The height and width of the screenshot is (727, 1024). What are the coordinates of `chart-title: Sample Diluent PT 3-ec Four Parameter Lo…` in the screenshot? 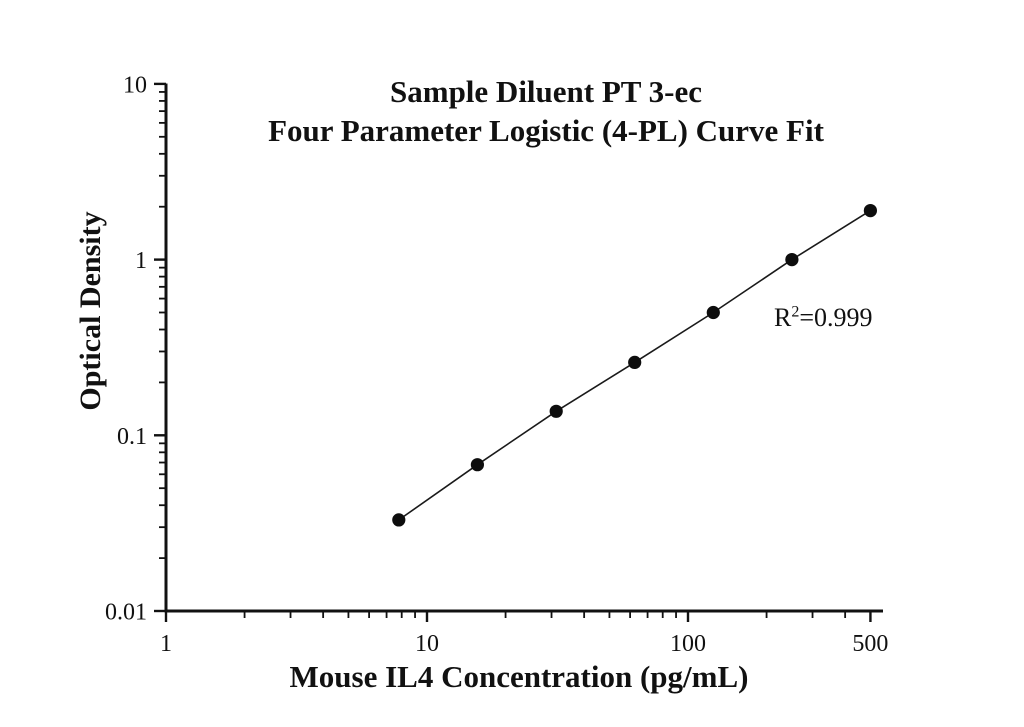 It's located at (546, 111).